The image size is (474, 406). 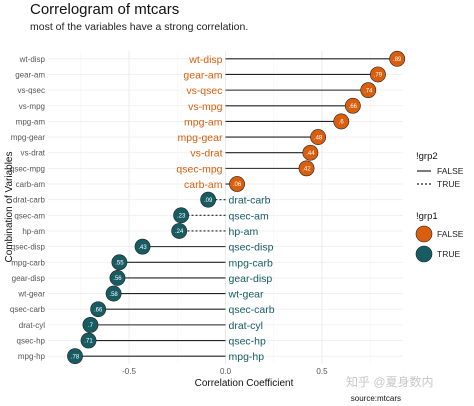 I want to click on point-value-label: .42, so click(x=306, y=170).